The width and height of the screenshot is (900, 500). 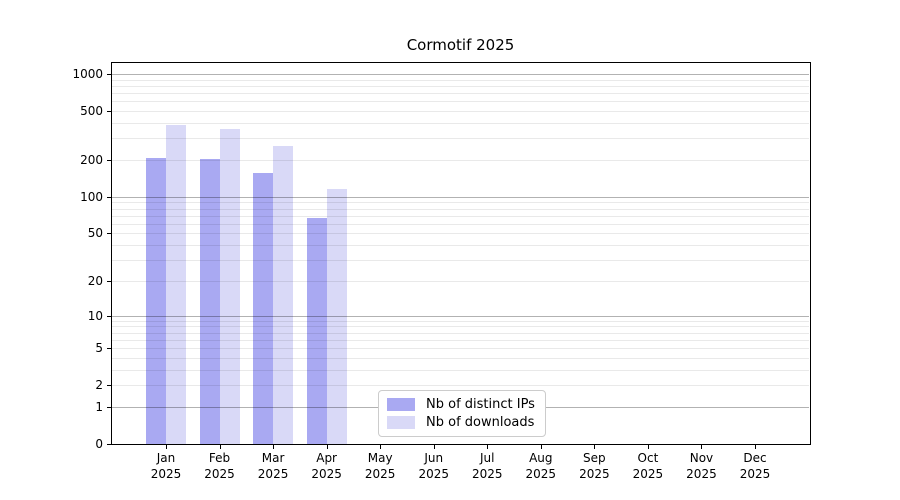 I want to click on legend-swatch-distinct-ips, so click(x=401, y=404).